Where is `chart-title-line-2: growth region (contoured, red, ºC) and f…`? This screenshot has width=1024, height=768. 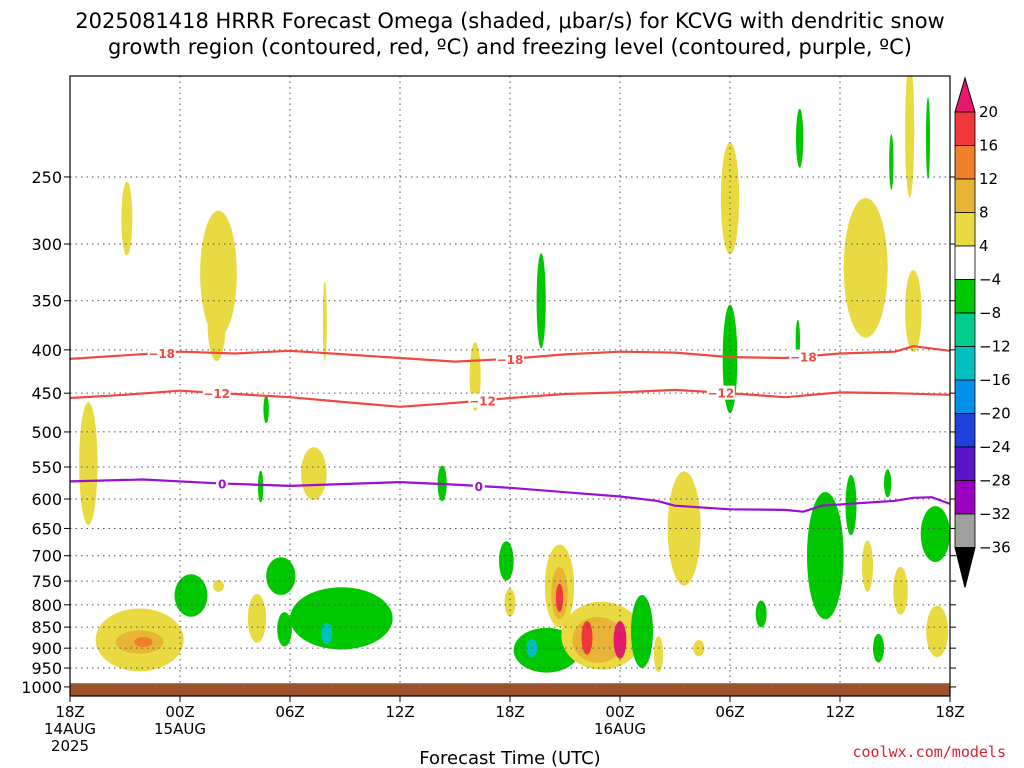 chart-title-line-2: growth region (contoured, red, ºC) and f… is located at coordinates (510, 47).